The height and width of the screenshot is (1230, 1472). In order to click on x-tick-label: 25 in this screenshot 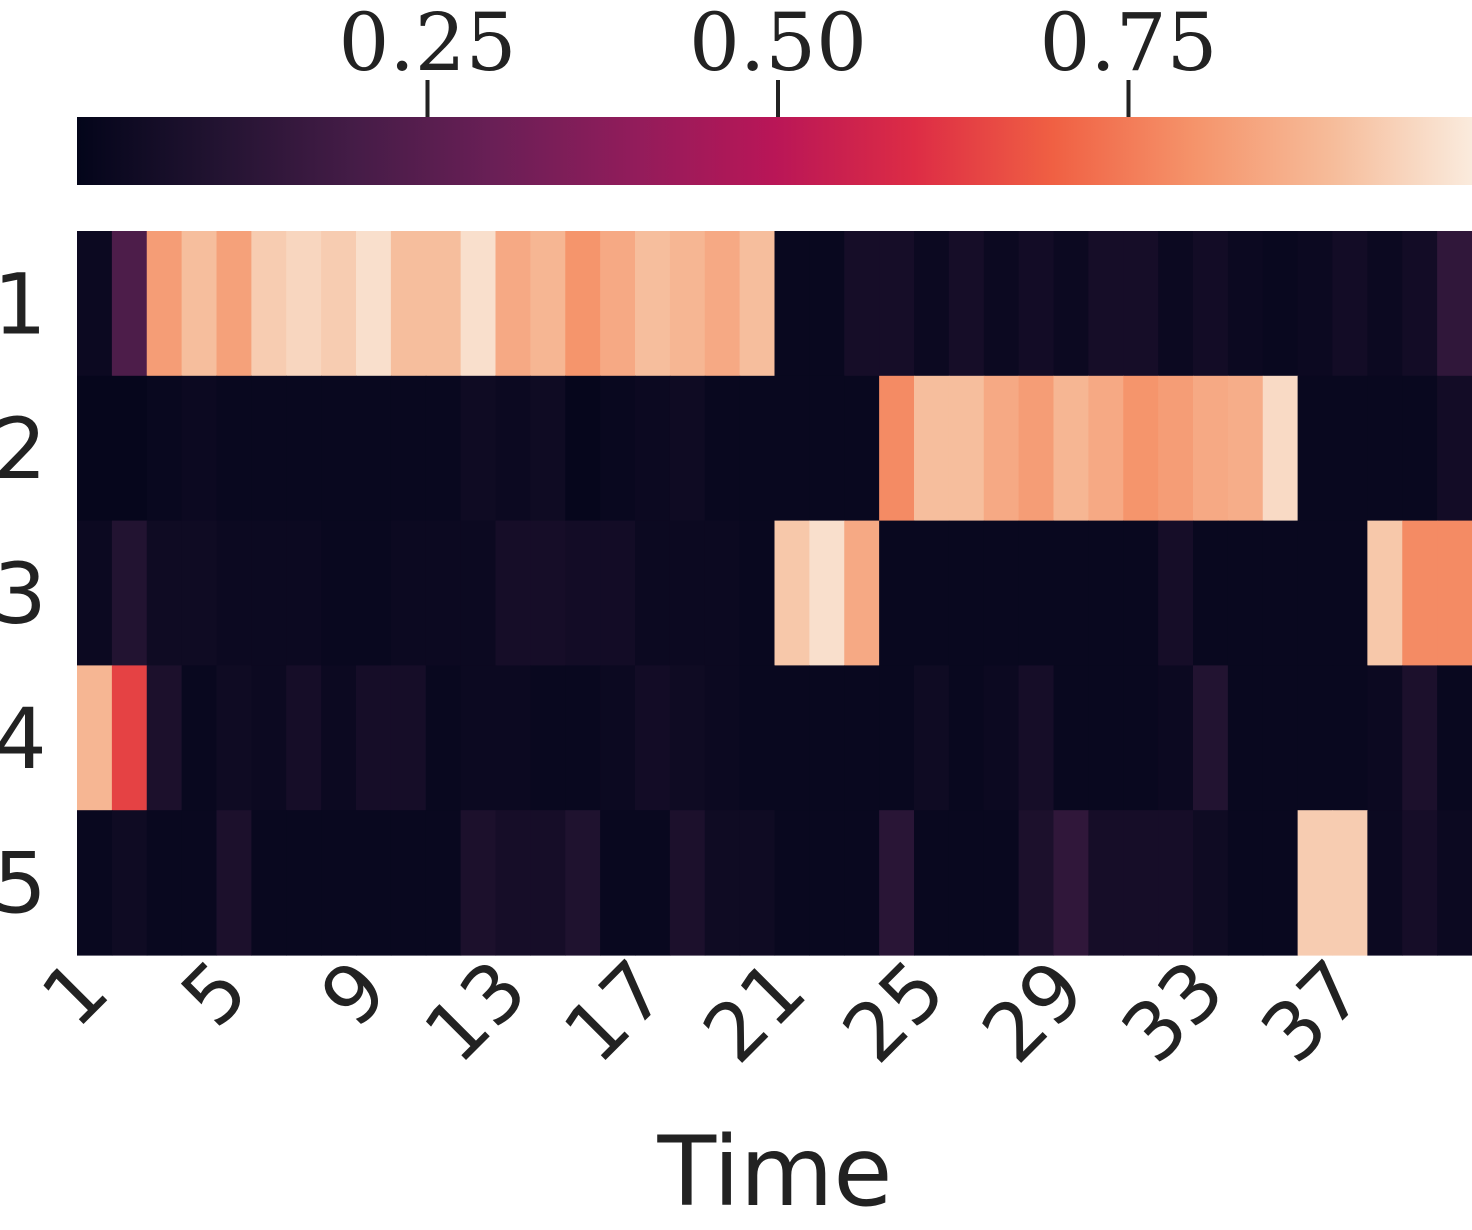, I will do `click(894, 1012)`.